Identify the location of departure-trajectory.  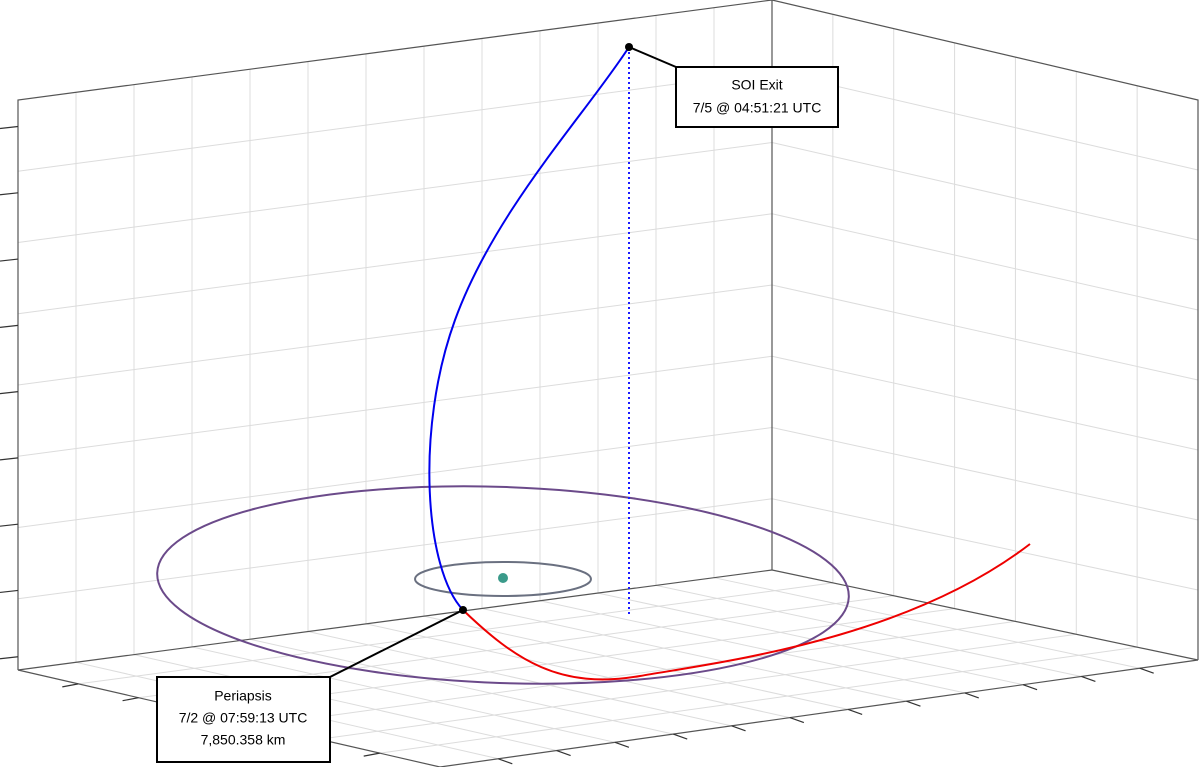
(529, 328).